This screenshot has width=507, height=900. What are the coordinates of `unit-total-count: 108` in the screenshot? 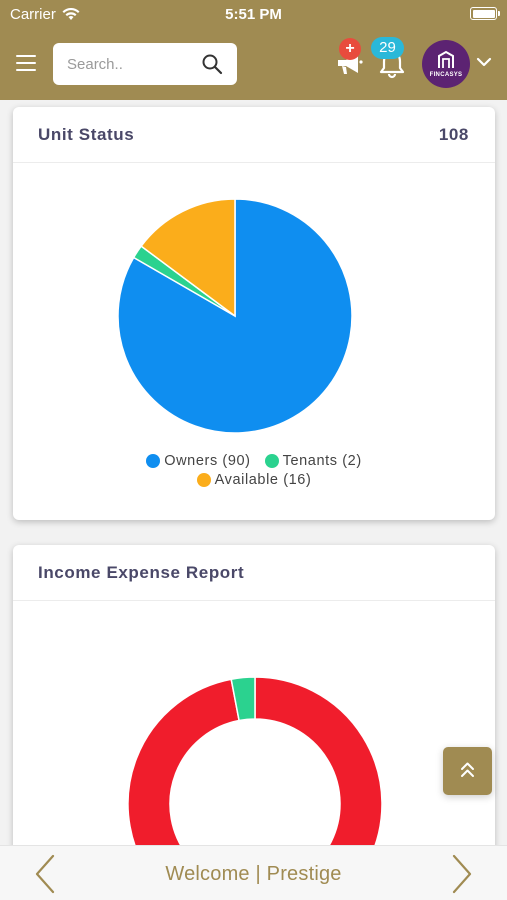 It's located at (453, 134).